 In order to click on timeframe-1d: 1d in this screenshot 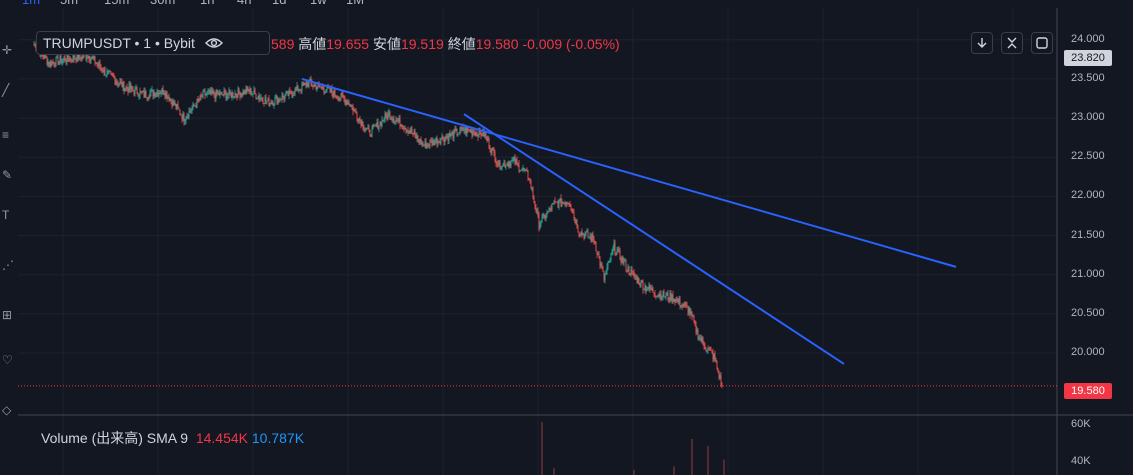, I will do `click(279, 3)`.